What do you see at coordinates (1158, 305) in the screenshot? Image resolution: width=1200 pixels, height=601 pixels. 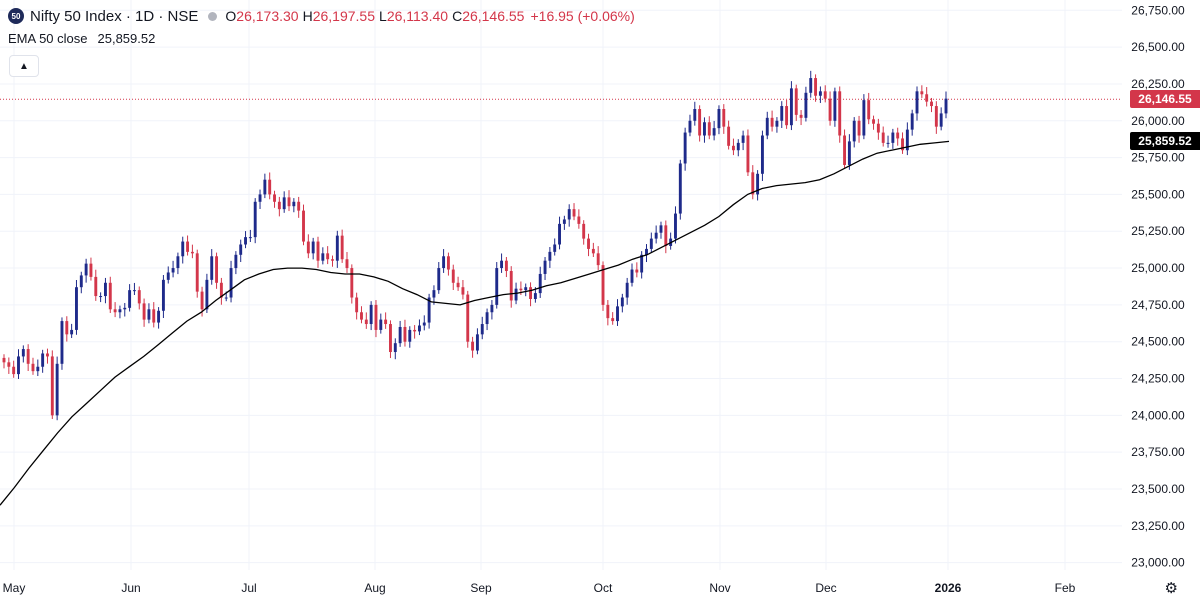 I see `y-tick-label: 24,750.00` at bounding box center [1158, 305].